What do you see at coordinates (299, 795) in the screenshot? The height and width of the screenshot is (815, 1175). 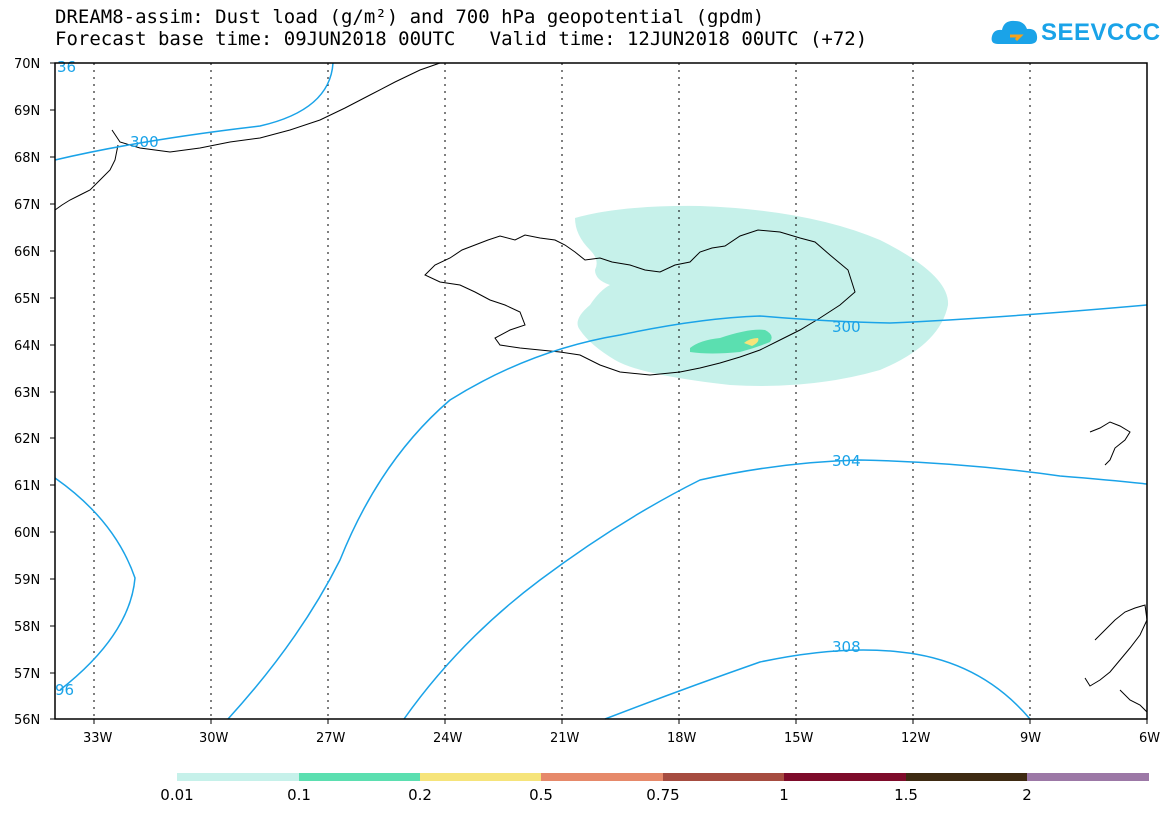 I see `colorbar-label: 0.1` at bounding box center [299, 795].